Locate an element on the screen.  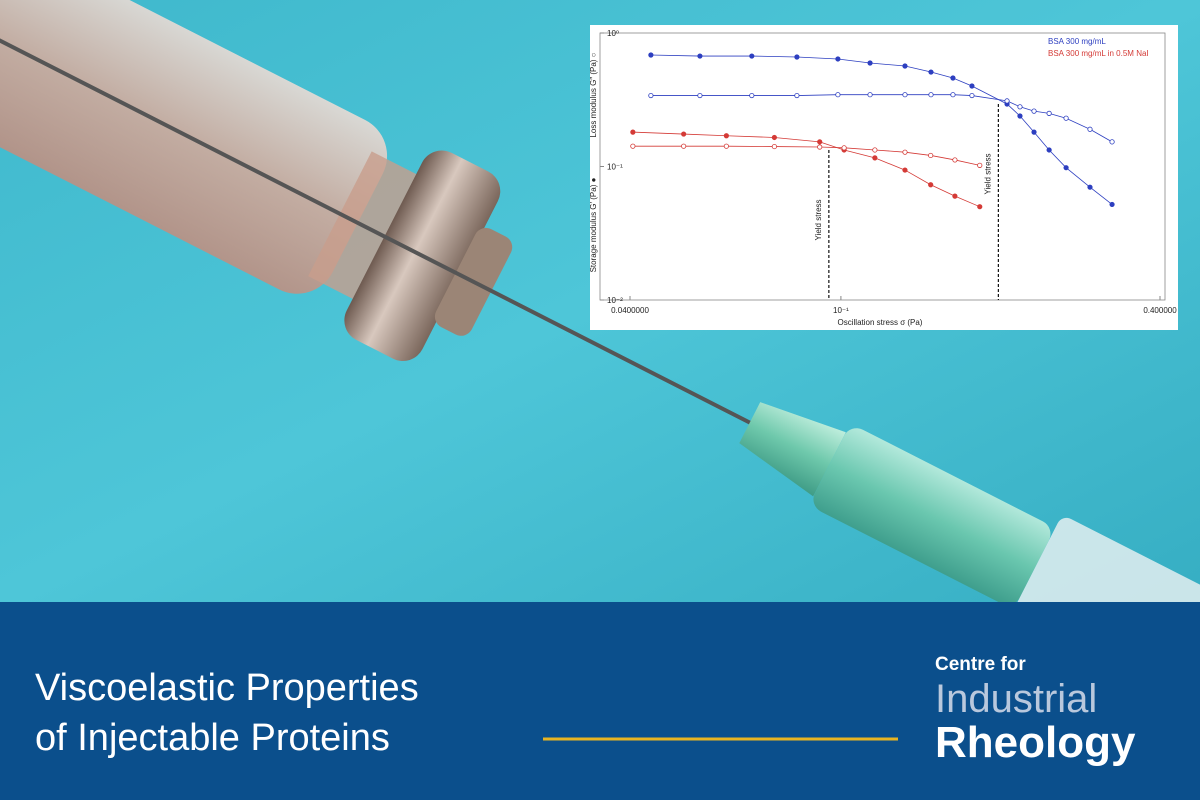
banner-title: Viscoelastic Properties is located at coordinates (227, 688).